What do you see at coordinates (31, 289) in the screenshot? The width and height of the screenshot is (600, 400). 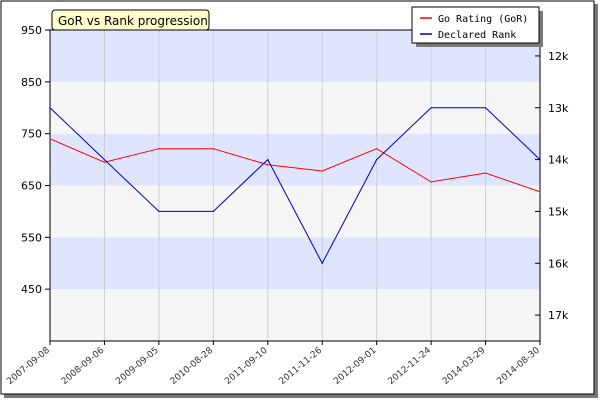 I see `y-left-tick-label: 450` at bounding box center [31, 289].